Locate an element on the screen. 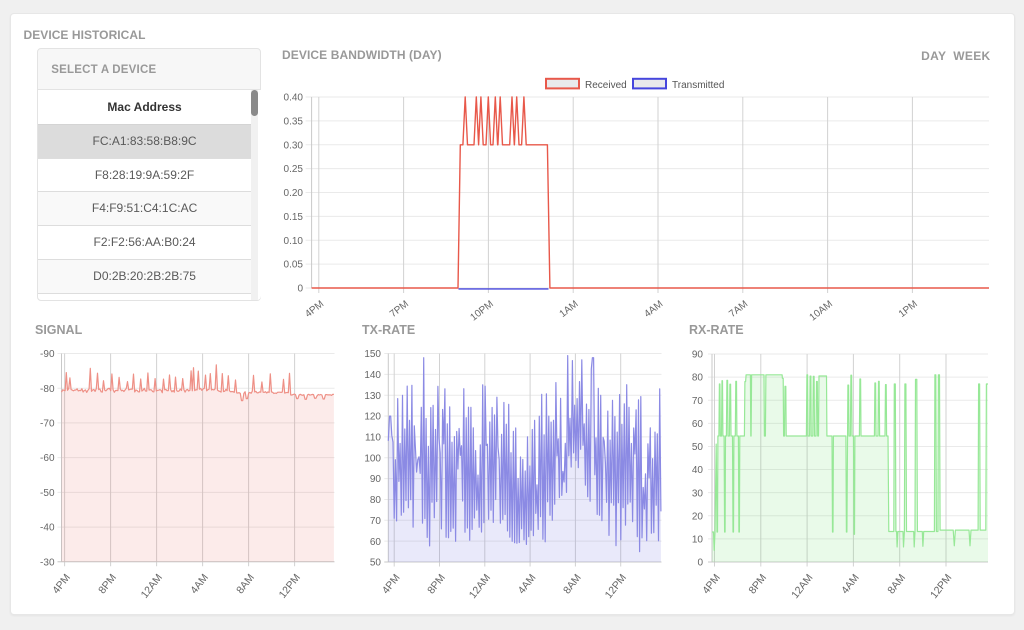 This screenshot has height=630, width=1024. svg-text: 120 is located at coordinates (372, 417).